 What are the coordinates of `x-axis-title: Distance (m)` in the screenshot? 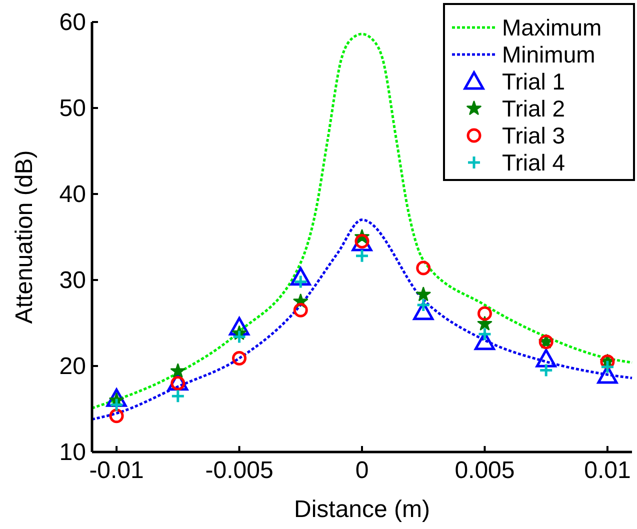 It's located at (362, 509).